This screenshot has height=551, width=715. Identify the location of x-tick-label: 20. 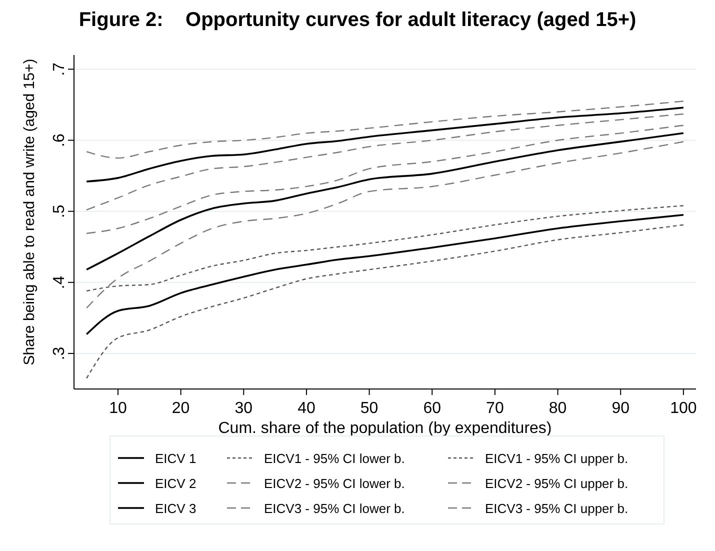
(181, 408).